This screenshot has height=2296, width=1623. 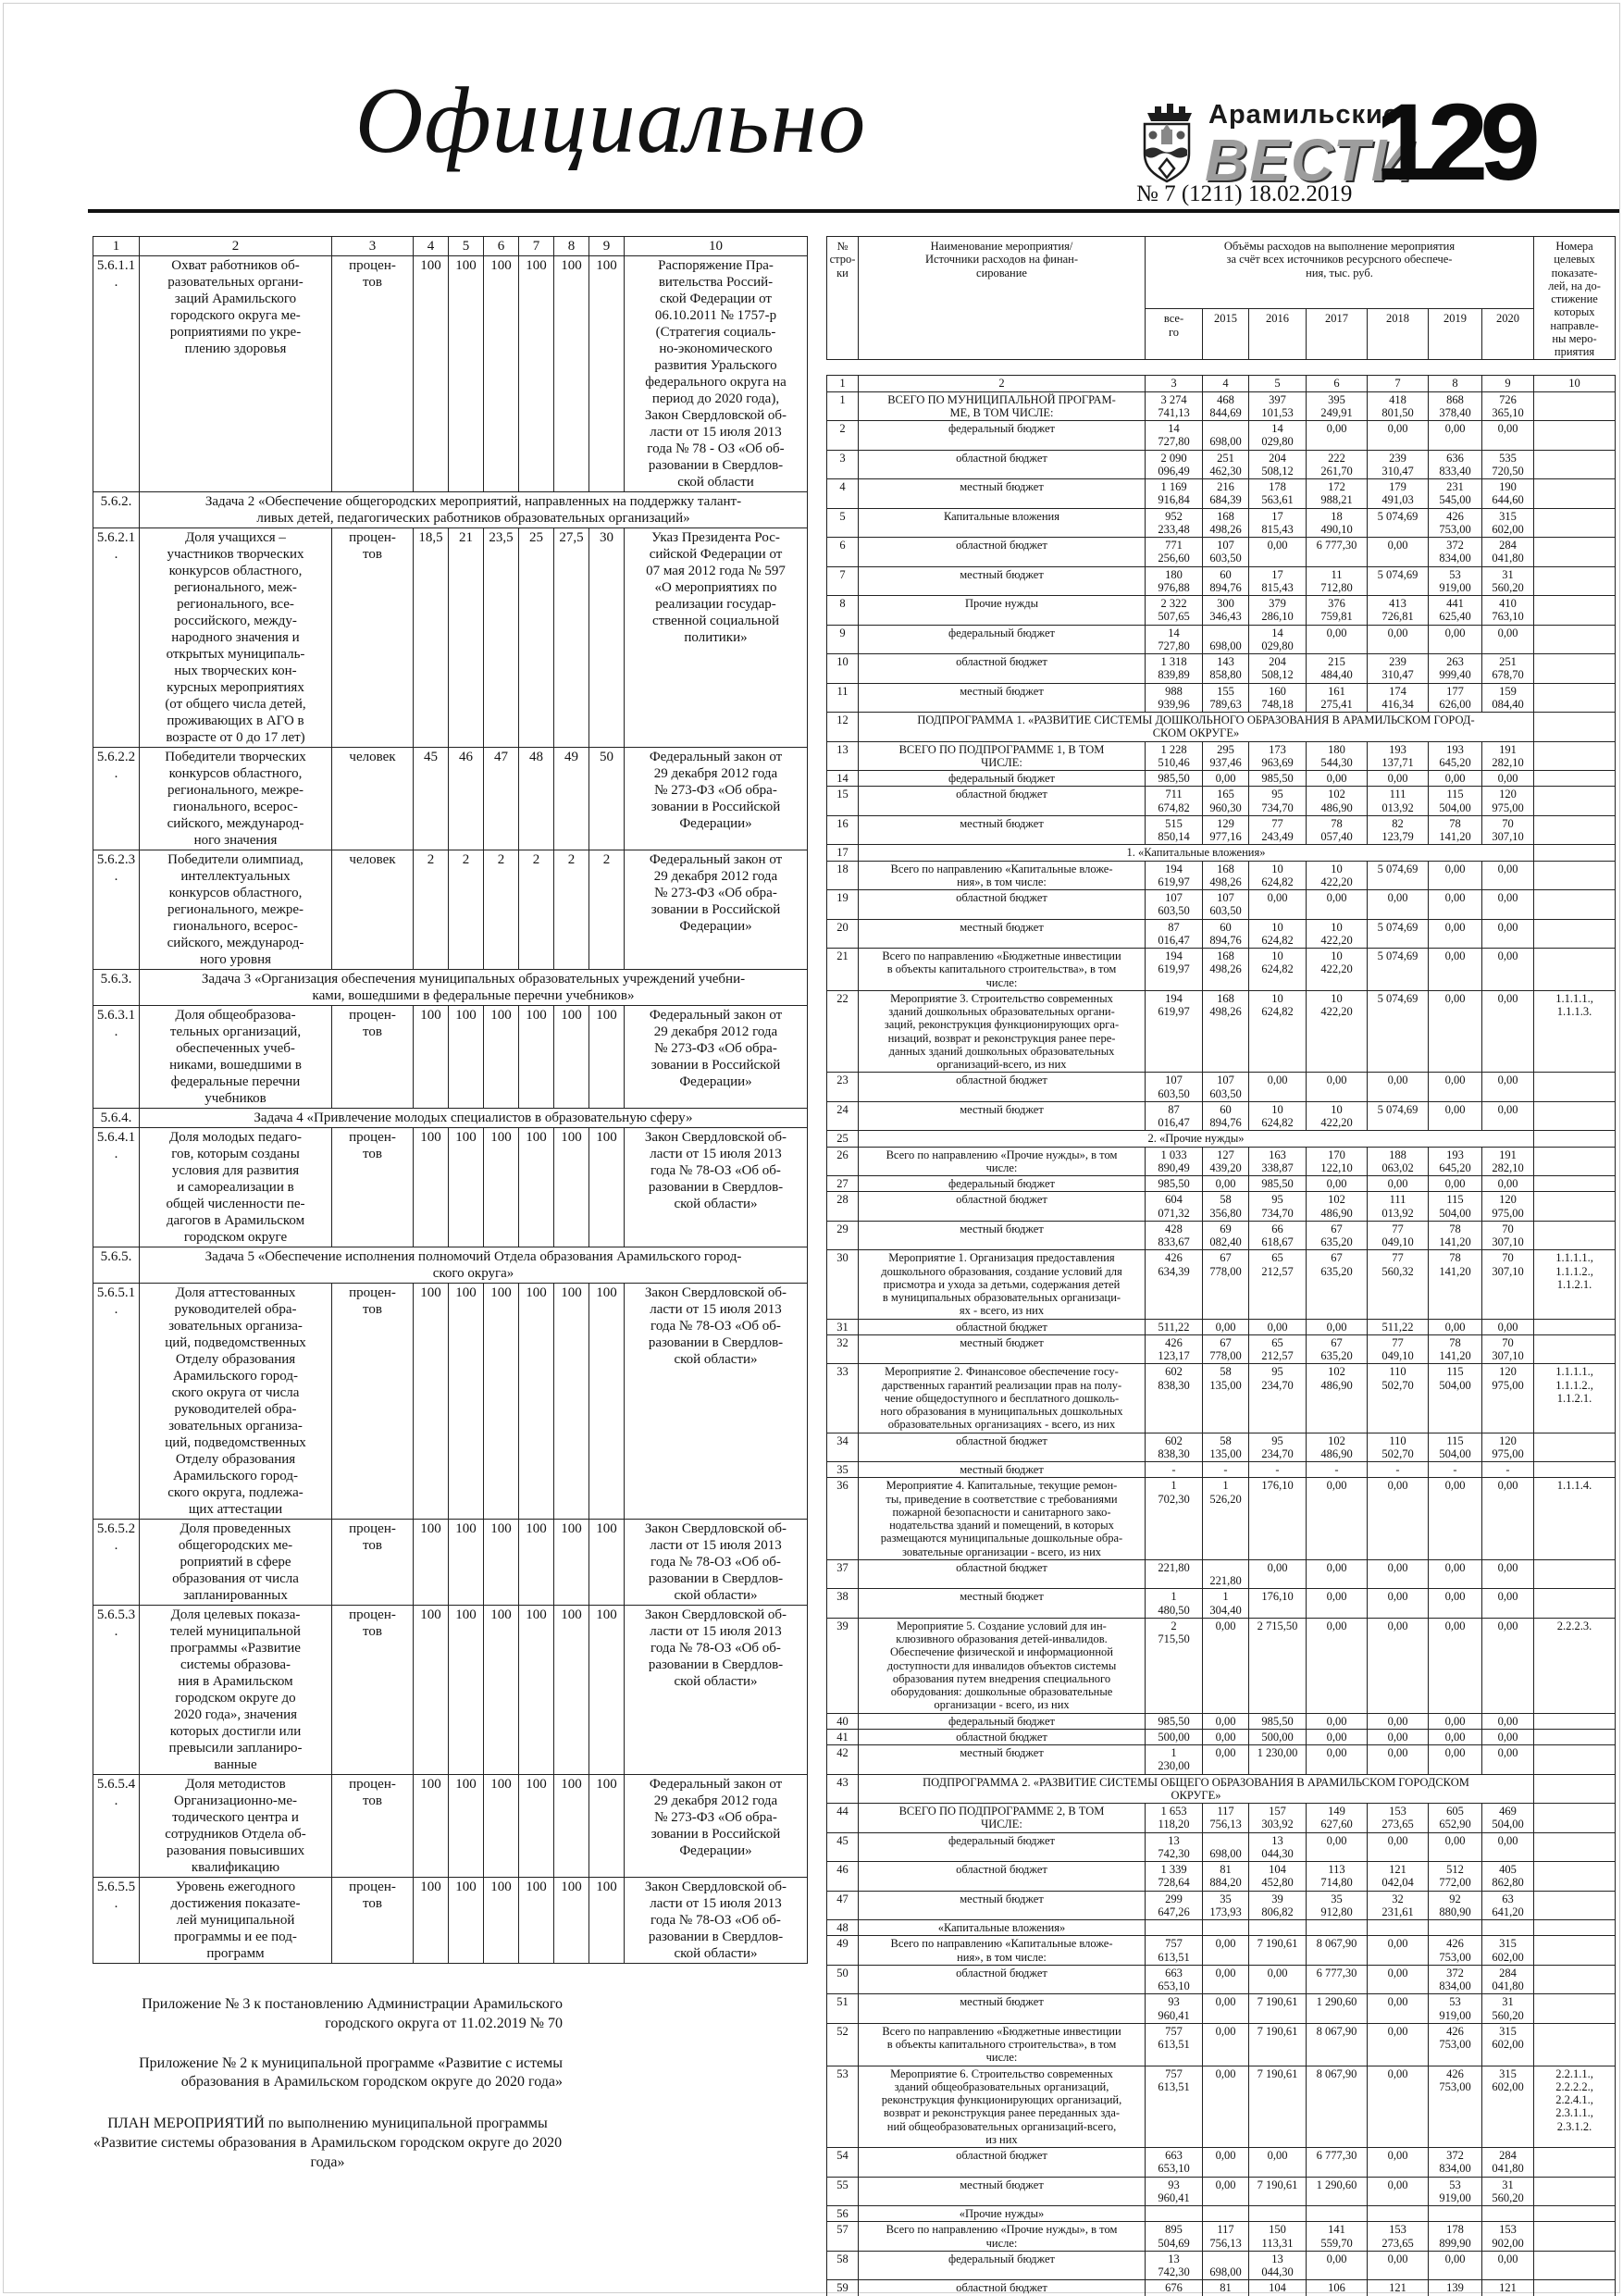 What do you see at coordinates (116, 910) in the screenshot?
I see `row-number-cell: 5.6.2.3.` at bounding box center [116, 910].